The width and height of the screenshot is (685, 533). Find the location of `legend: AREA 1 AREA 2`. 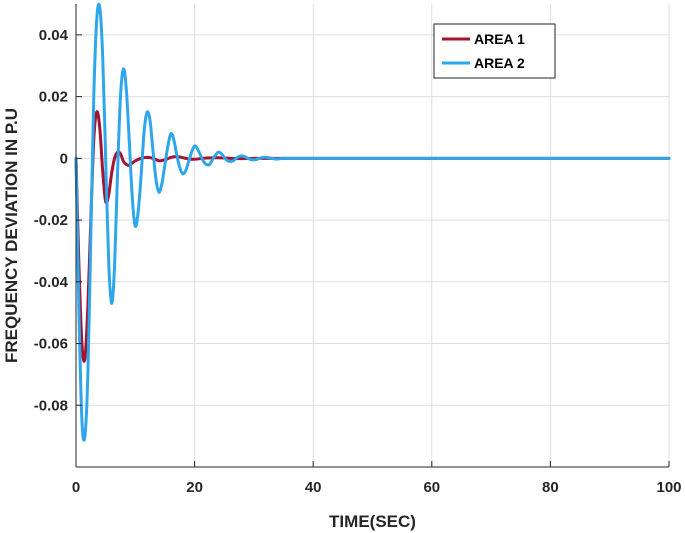

legend: AREA 1 AREA 2 is located at coordinates (494, 51).